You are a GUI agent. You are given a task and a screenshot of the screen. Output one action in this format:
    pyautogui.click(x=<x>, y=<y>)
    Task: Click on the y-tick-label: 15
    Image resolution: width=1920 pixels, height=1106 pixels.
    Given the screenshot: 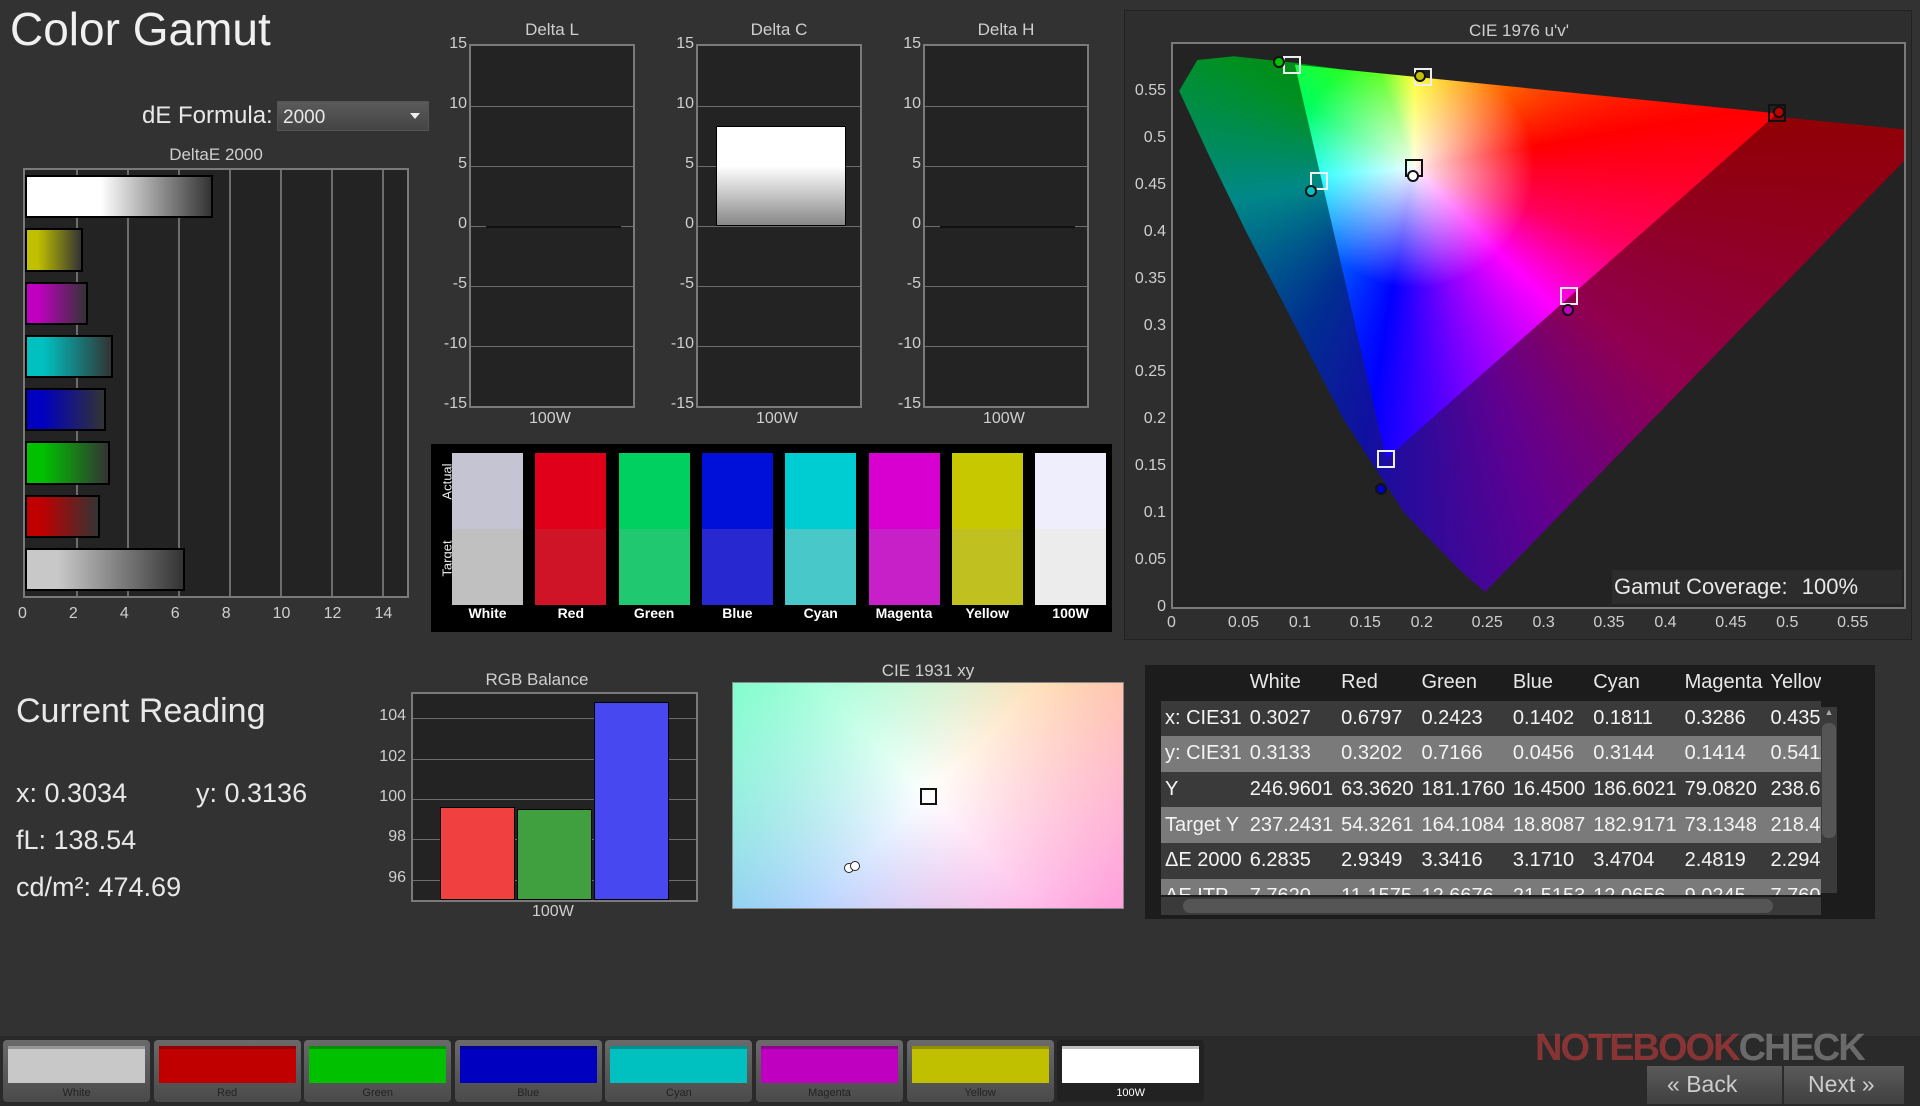 What is the action you would take?
    pyautogui.click(x=685, y=43)
    